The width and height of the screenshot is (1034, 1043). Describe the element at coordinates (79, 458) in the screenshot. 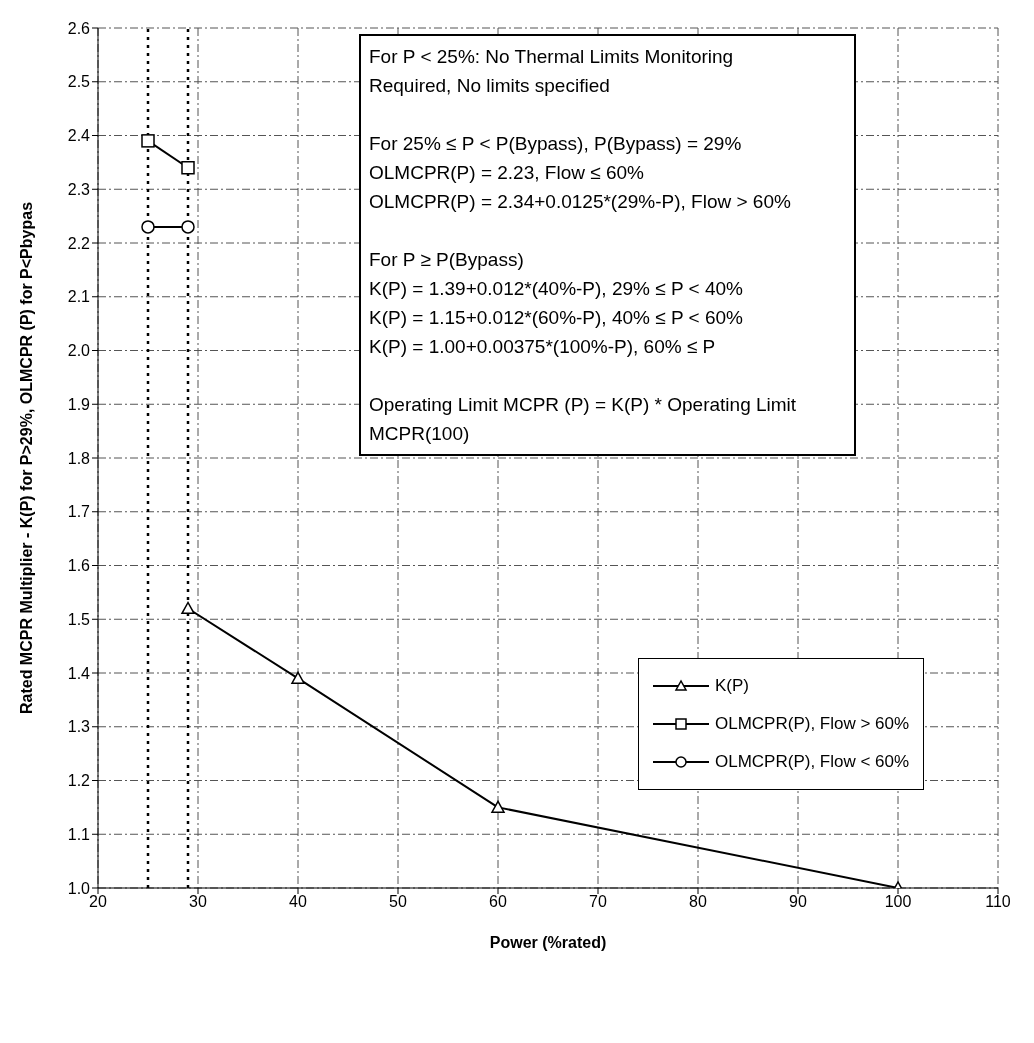

I see `y-tick-label: 1.8` at that location.